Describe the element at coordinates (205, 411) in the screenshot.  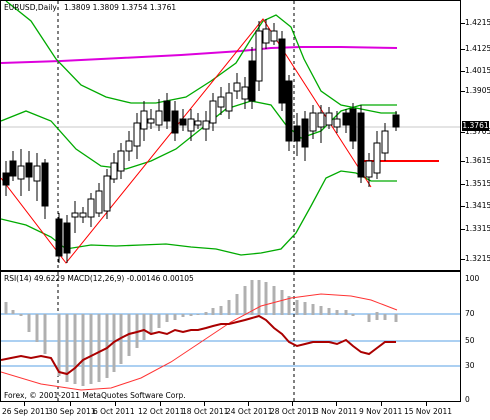
I see `date-label: 18 Oct 2011` at that location.